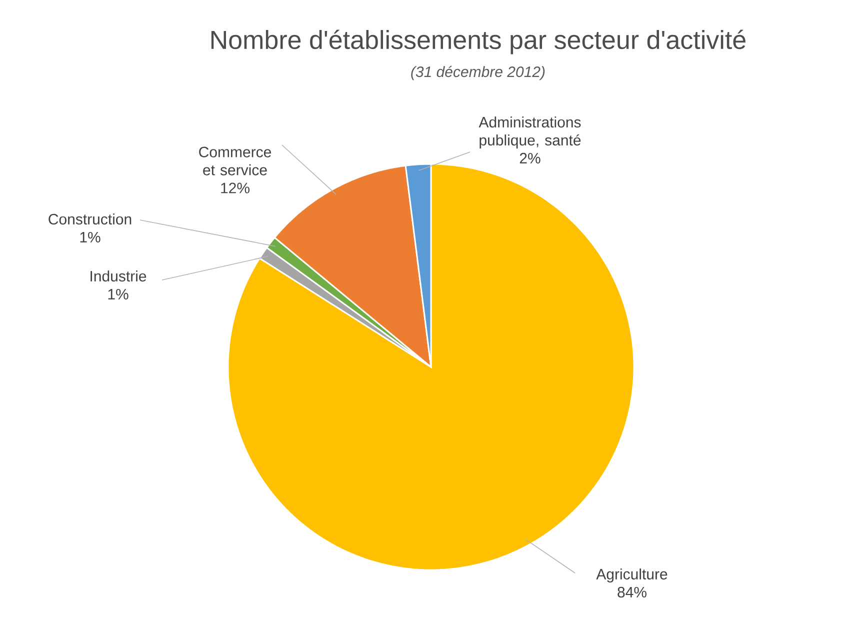 The width and height of the screenshot is (842, 620). What do you see at coordinates (90, 219) in the screenshot?
I see `slice-label: Construction` at bounding box center [90, 219].